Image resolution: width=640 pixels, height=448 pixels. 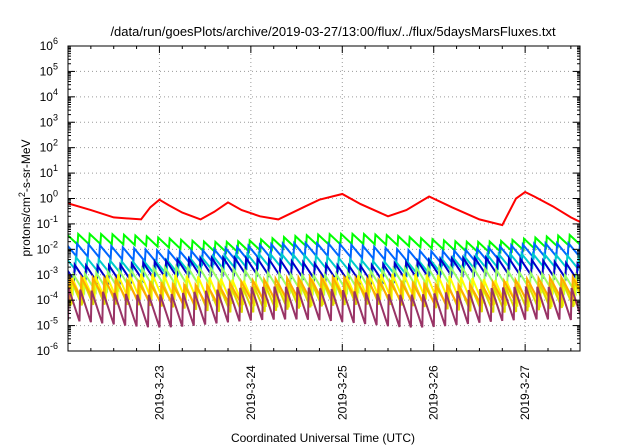 I want to click on y-tick-label: 10¹, so click(x=49, y=171).